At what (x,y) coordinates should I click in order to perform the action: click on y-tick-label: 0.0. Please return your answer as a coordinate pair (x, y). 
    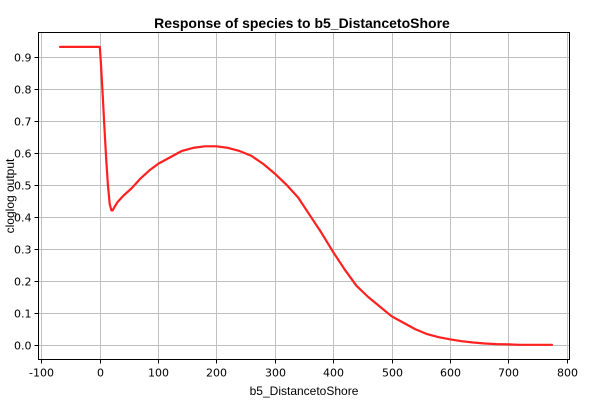
    Looking at the image, I should click on (23, 346).